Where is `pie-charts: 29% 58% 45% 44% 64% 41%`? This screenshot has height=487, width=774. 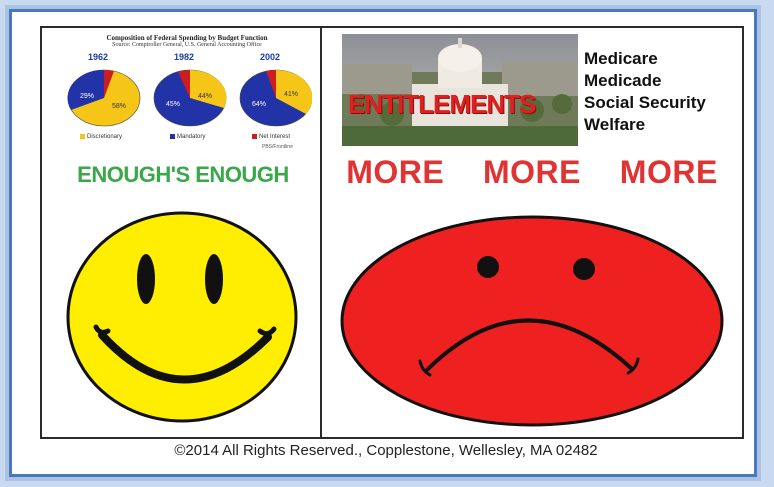
pie-charts: 29% 58% 45% 44% 64% 41% is located at coordinates (189, 98).